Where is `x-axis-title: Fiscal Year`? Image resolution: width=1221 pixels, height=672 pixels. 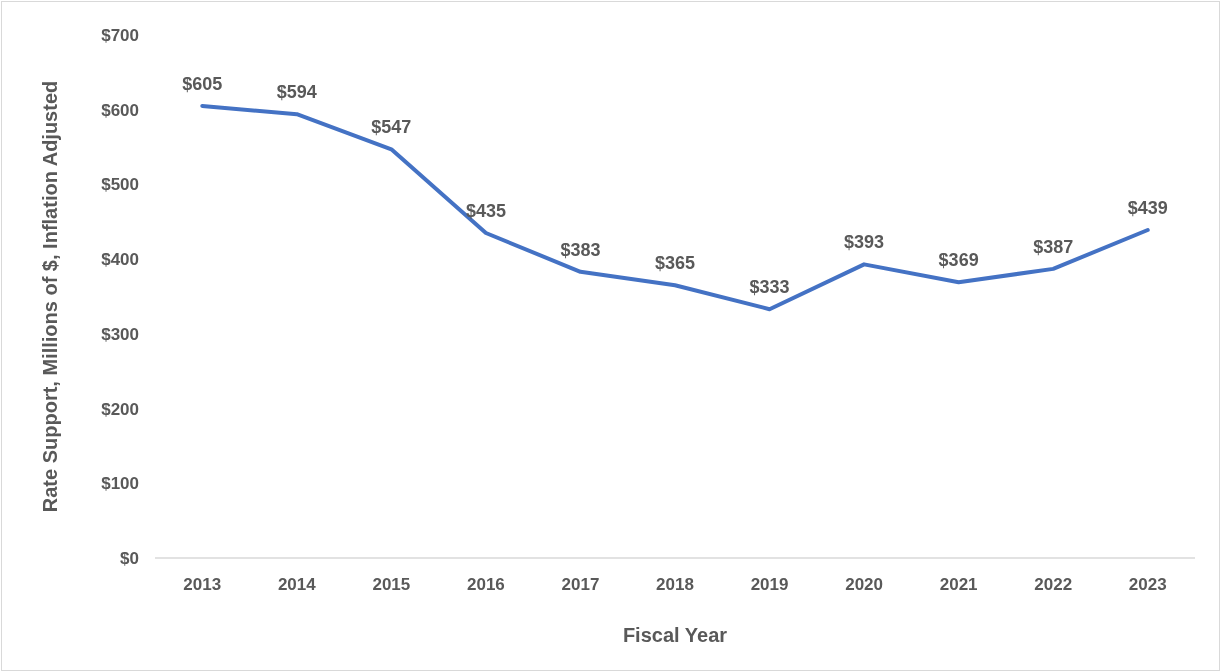 x-axis-title: Fiscal Year is located at coordinates (675, 635).